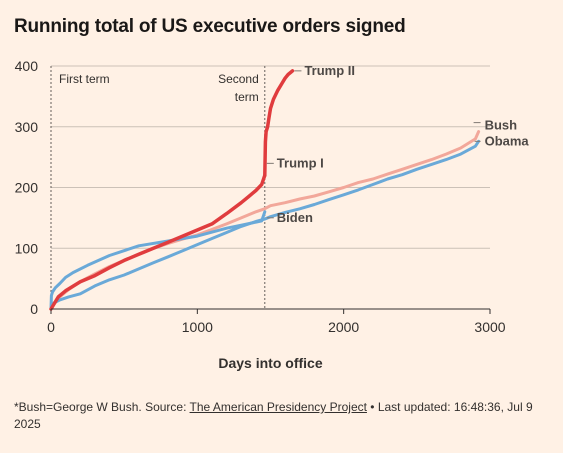  What do you see at coordinates (27, 188) in the screenshot?
I see `y-tick-label-200: 200` at bounding box center [27, 188].